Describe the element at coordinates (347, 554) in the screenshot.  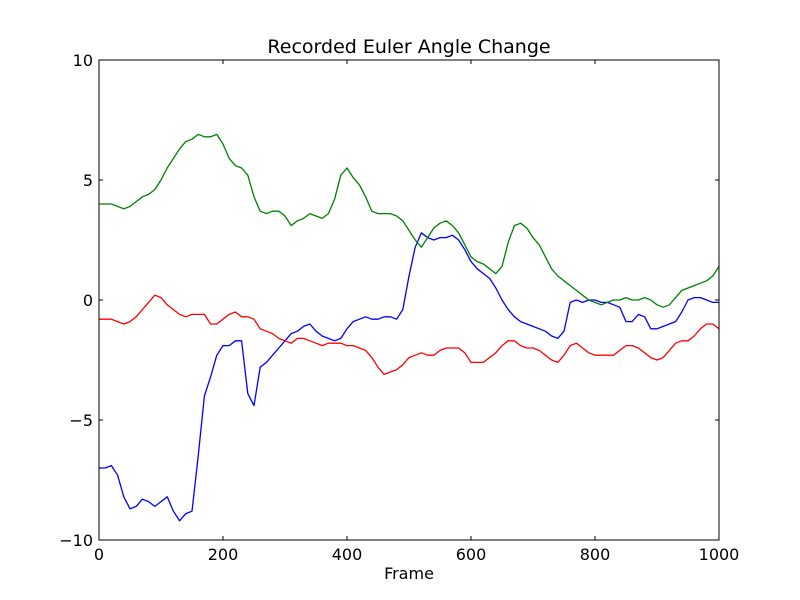
I see `x-tick-label: 400` at that location.